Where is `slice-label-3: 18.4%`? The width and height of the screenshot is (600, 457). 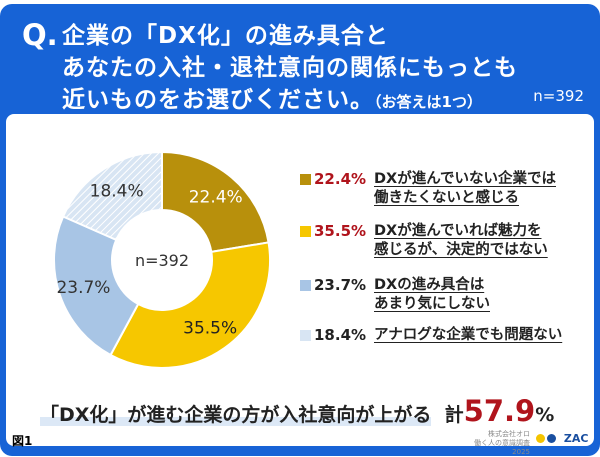 slice-label-3: 18.4% is located at coordinates (117, 191).